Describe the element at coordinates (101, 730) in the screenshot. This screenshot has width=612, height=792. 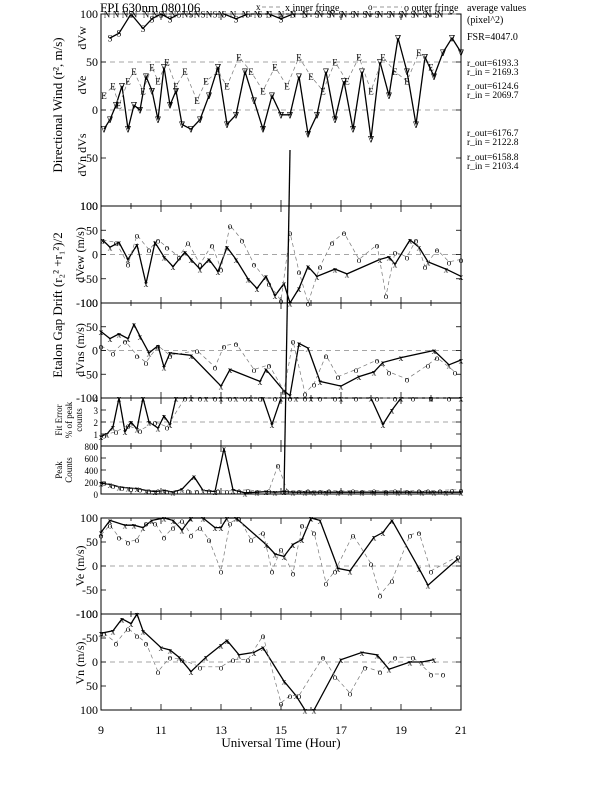
I see `x-tick-label: 9` at that location.